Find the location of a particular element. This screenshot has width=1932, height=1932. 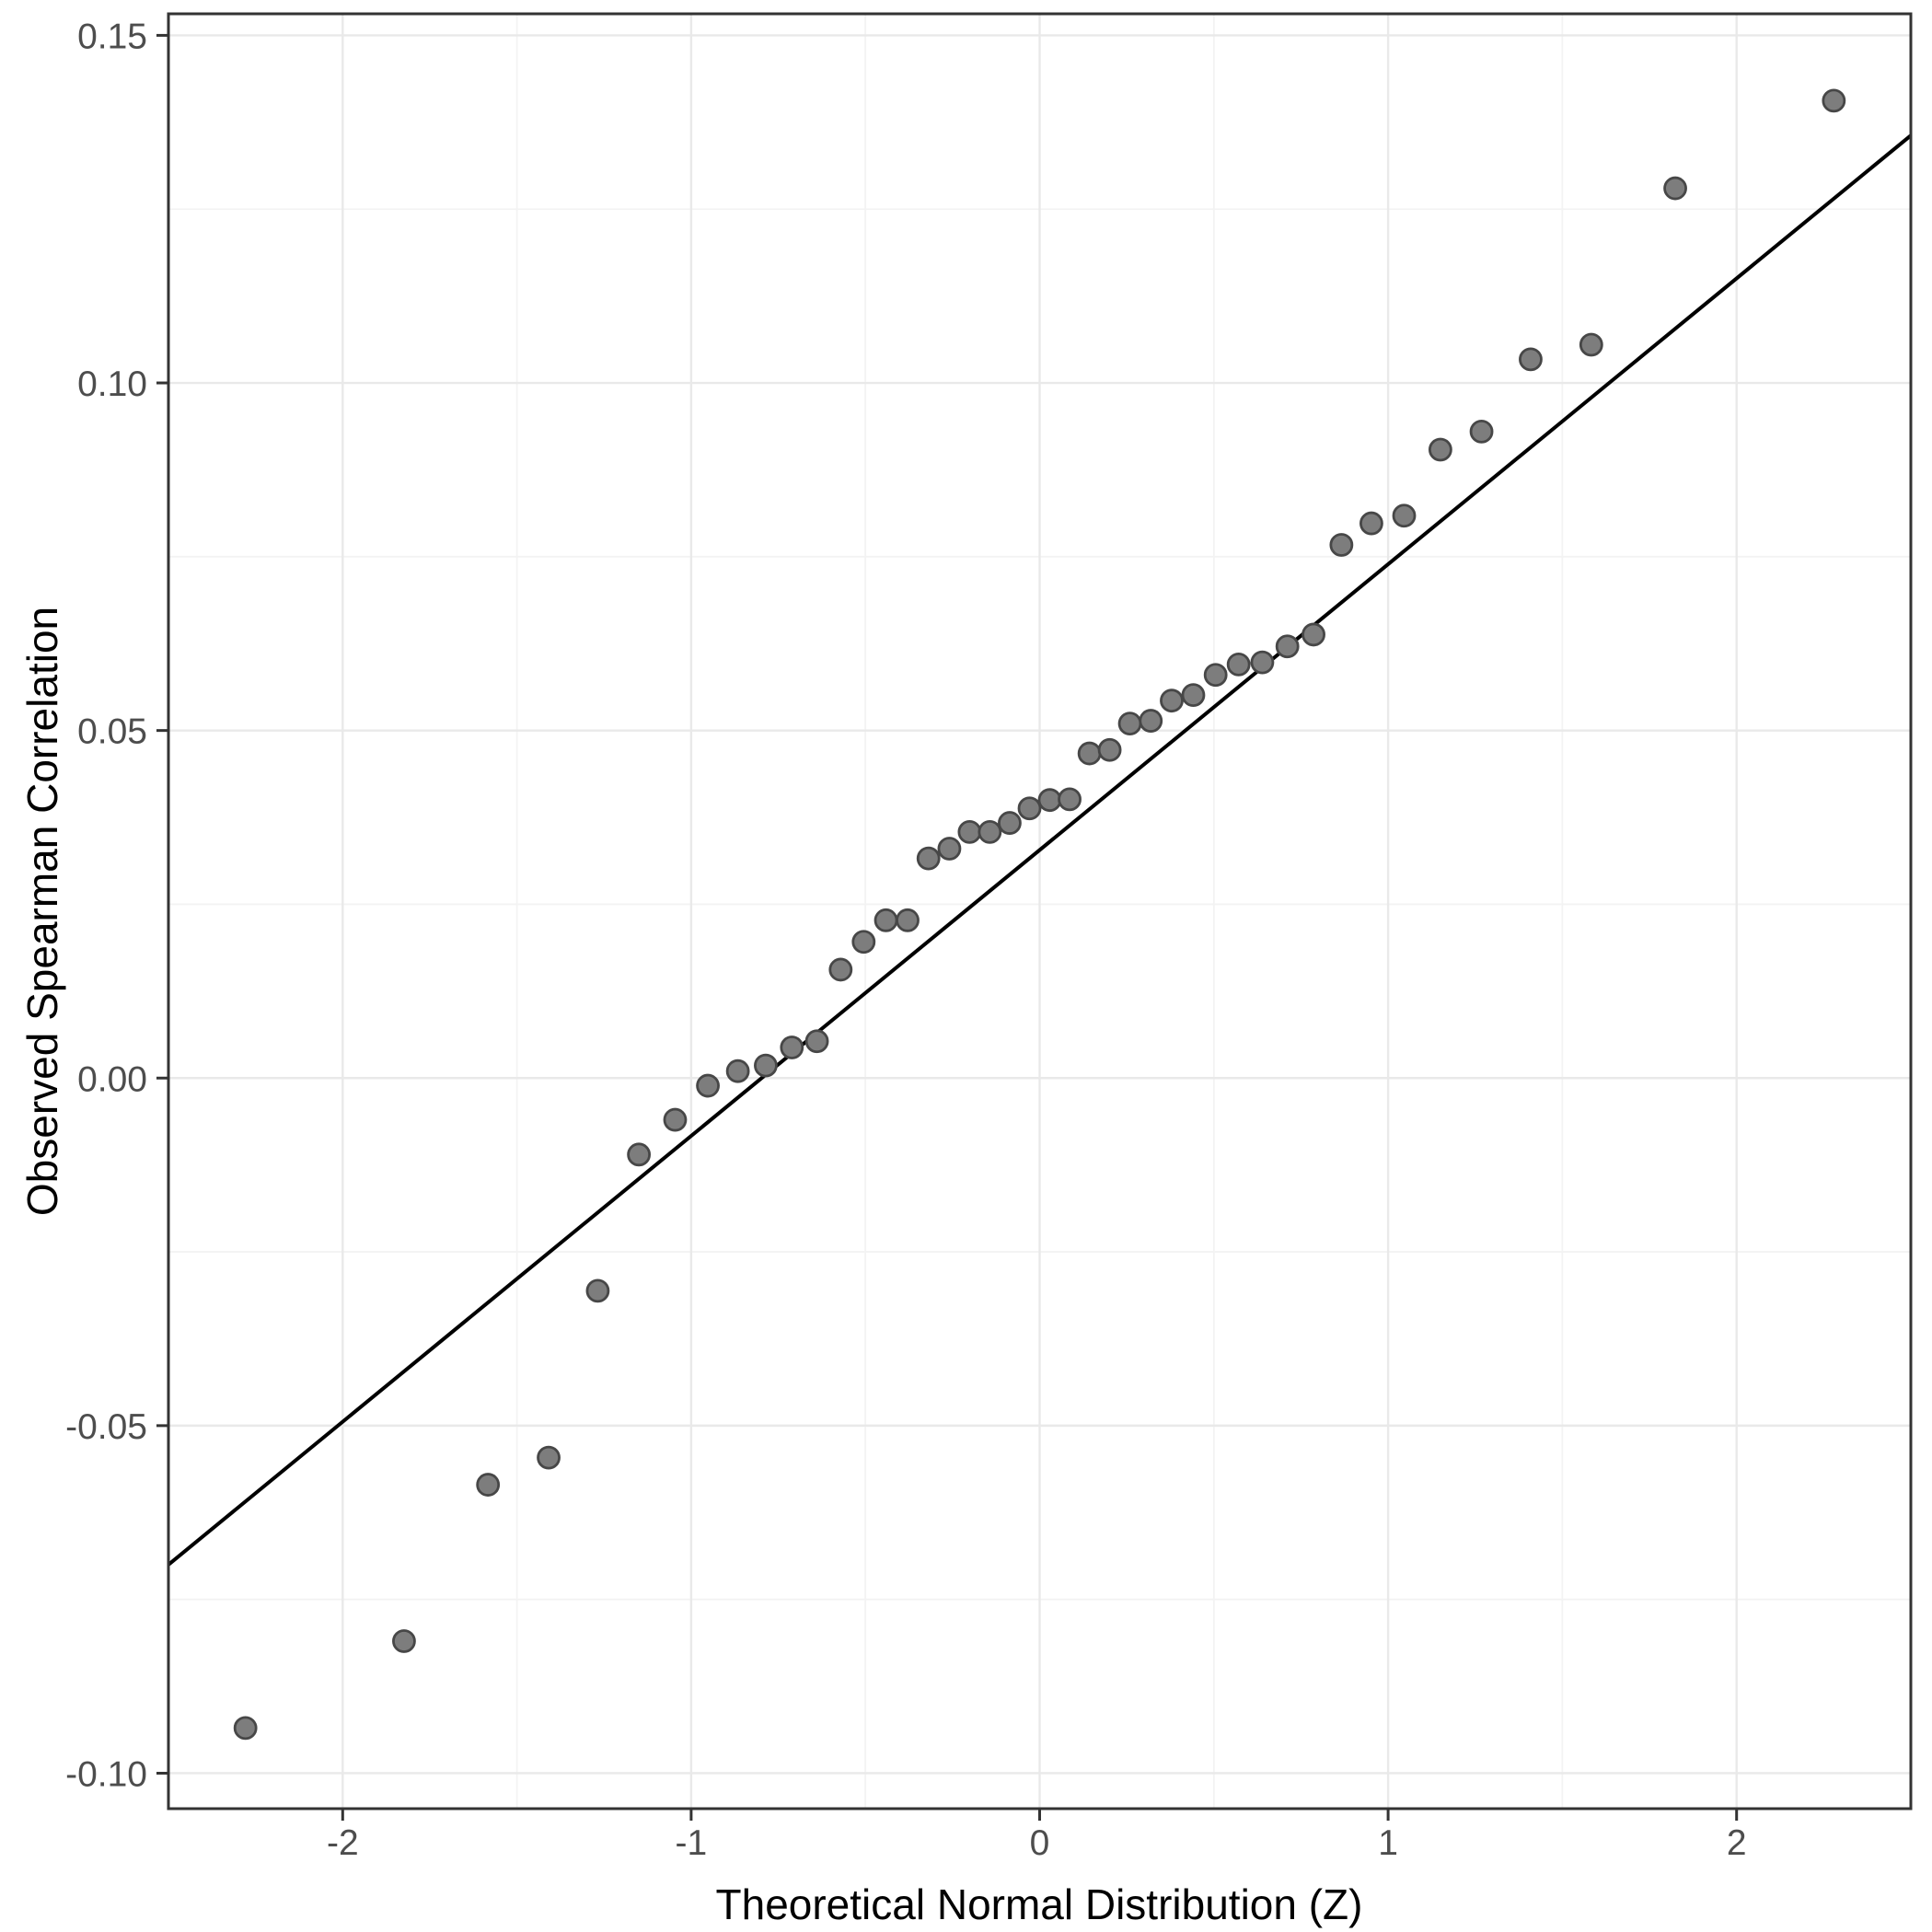

x-axis-tick-labels: -2 -1 0 1 2 is located at coordinates (1037, 1843).